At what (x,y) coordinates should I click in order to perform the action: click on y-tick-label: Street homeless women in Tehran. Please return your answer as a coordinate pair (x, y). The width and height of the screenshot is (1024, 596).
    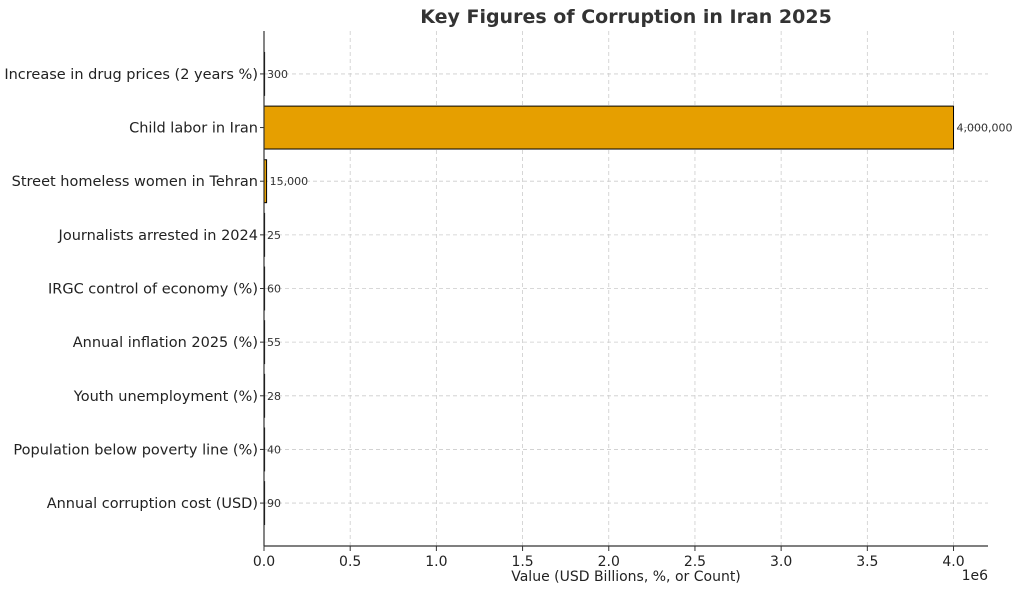
    Looking at the image, I should click on (135, 182).